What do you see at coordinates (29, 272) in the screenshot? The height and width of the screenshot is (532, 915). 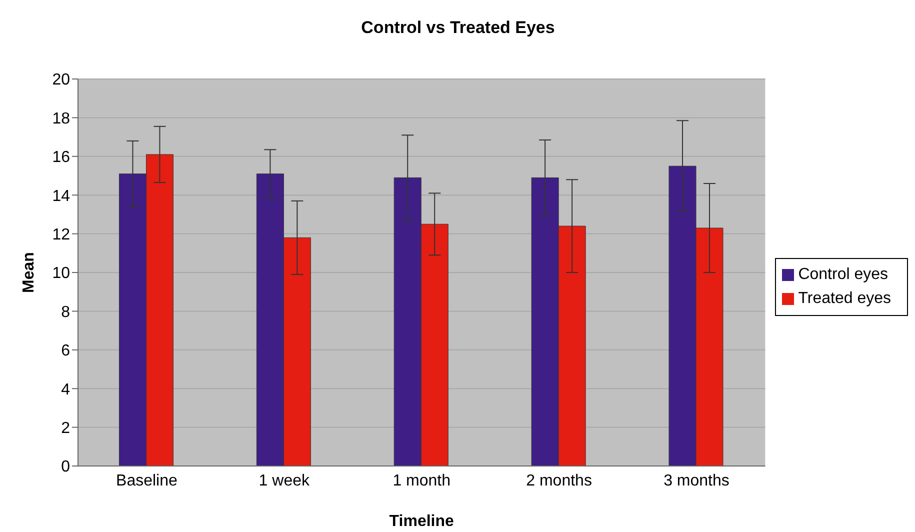 I see `y-axis-title: Mean` at bounding box center [29, 272].